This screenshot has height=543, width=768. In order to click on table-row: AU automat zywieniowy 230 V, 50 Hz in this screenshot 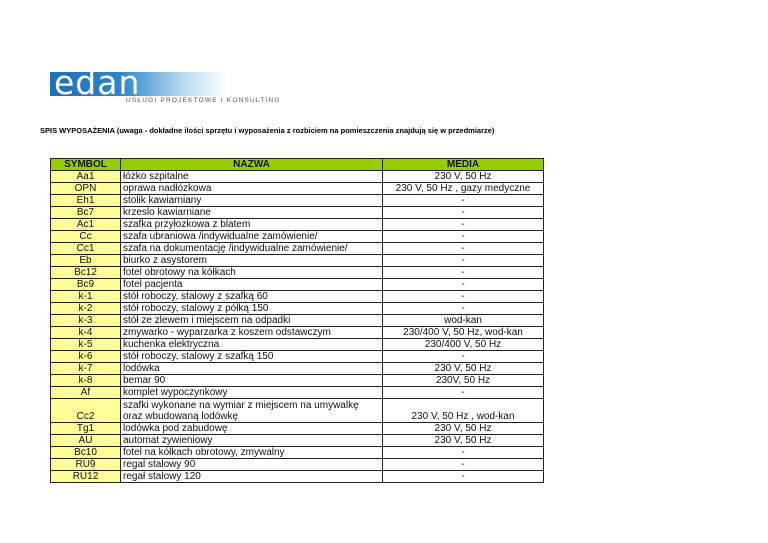, I will do `click(297, 440)`.